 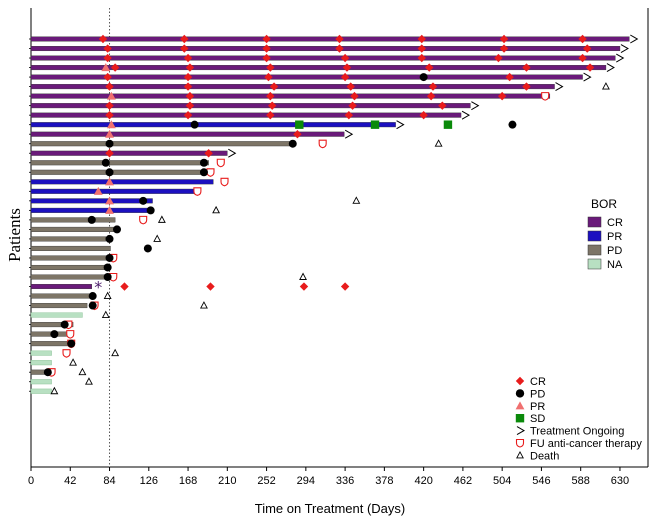 What do you see at coordinates (615, 265) in the screenshot?
I see `bor-legend-label-na: NA` at bounding box center [615, 265].